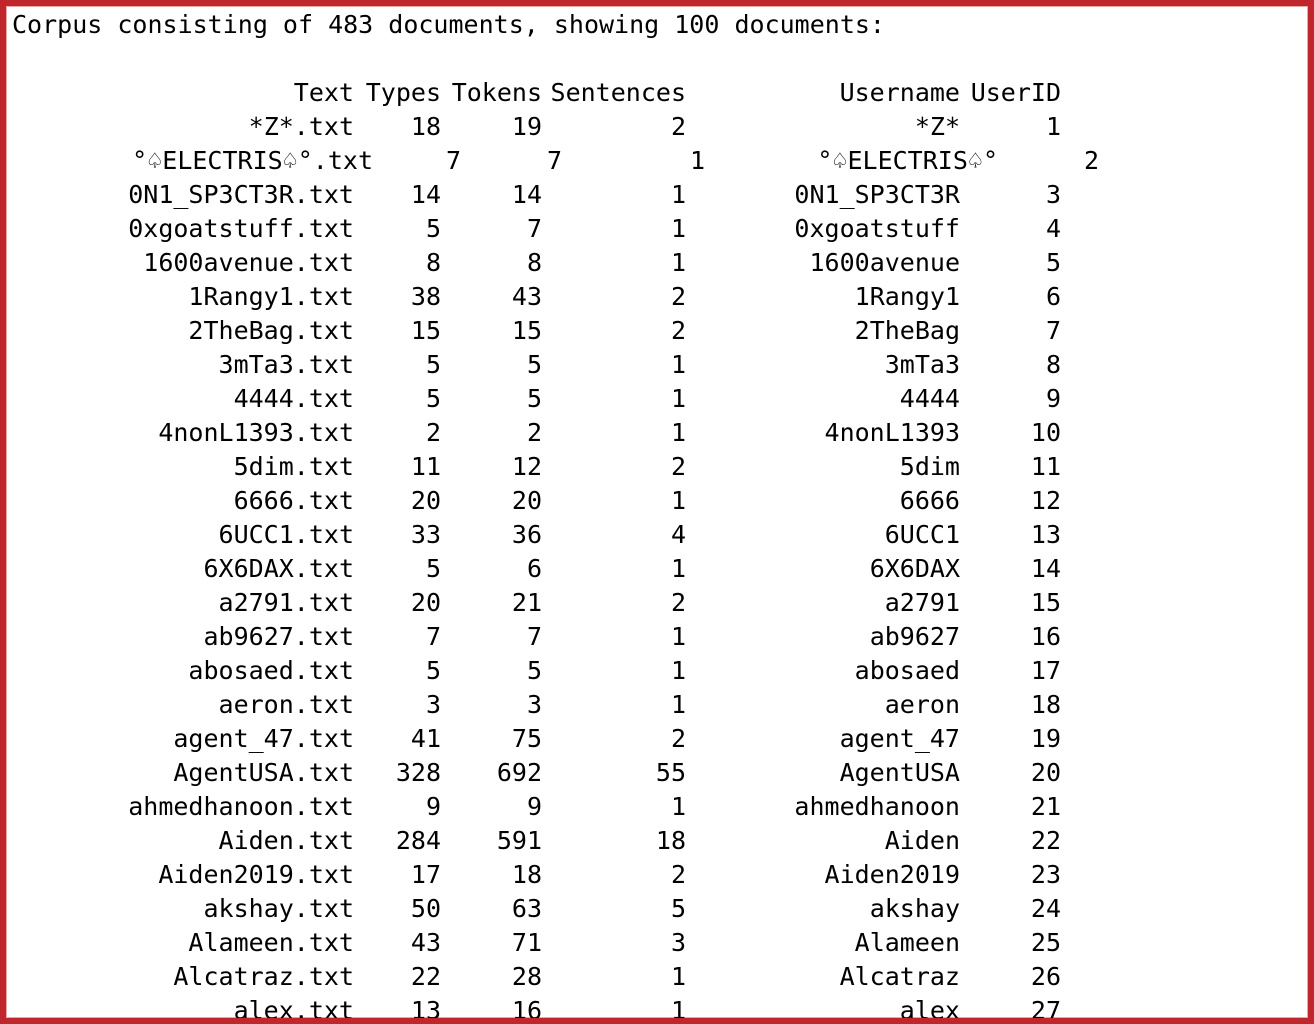 The height and width of the screenshot is (1024, 1314). What do you see at coordinates (1053, 398) in the screenshot?
I see `cell-userid: 9` at bounding box center [1053, 398].